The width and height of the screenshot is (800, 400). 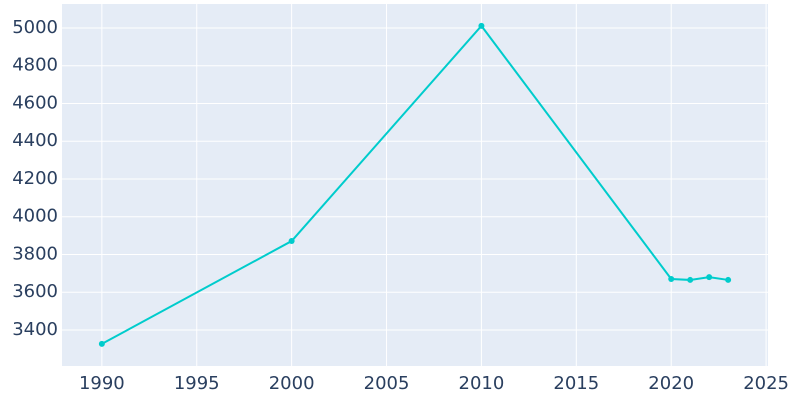 What do you see at coordinates (766, 383) in the screenshot?
I see `x-tick-label: 2025` at bounding box center [766, 383].